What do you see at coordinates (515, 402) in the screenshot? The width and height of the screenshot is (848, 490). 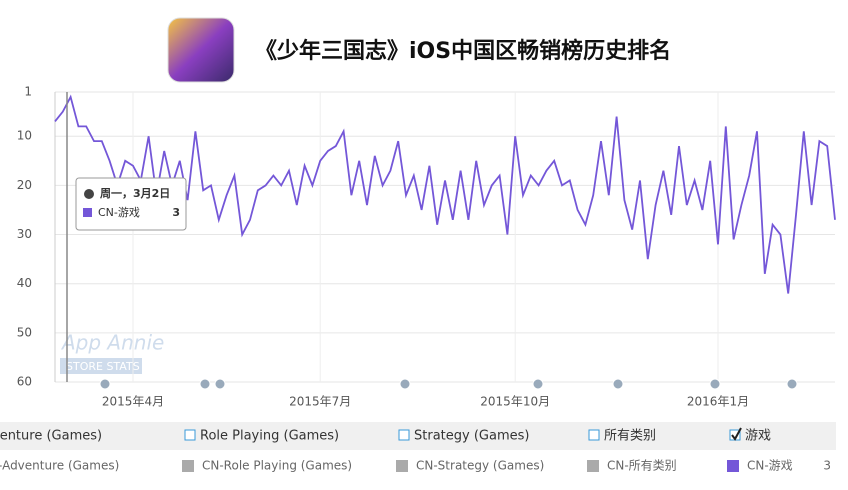 I see `x-tick-label: 2015年10月` at bounding box center [515, 402].